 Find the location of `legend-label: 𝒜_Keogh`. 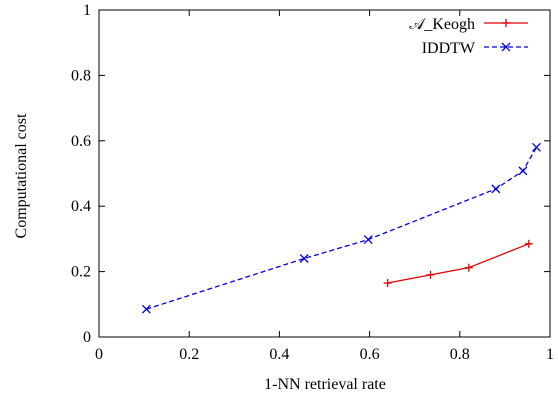

legend-label: 𝒜_Keogh is located at coordinates (442, 24).